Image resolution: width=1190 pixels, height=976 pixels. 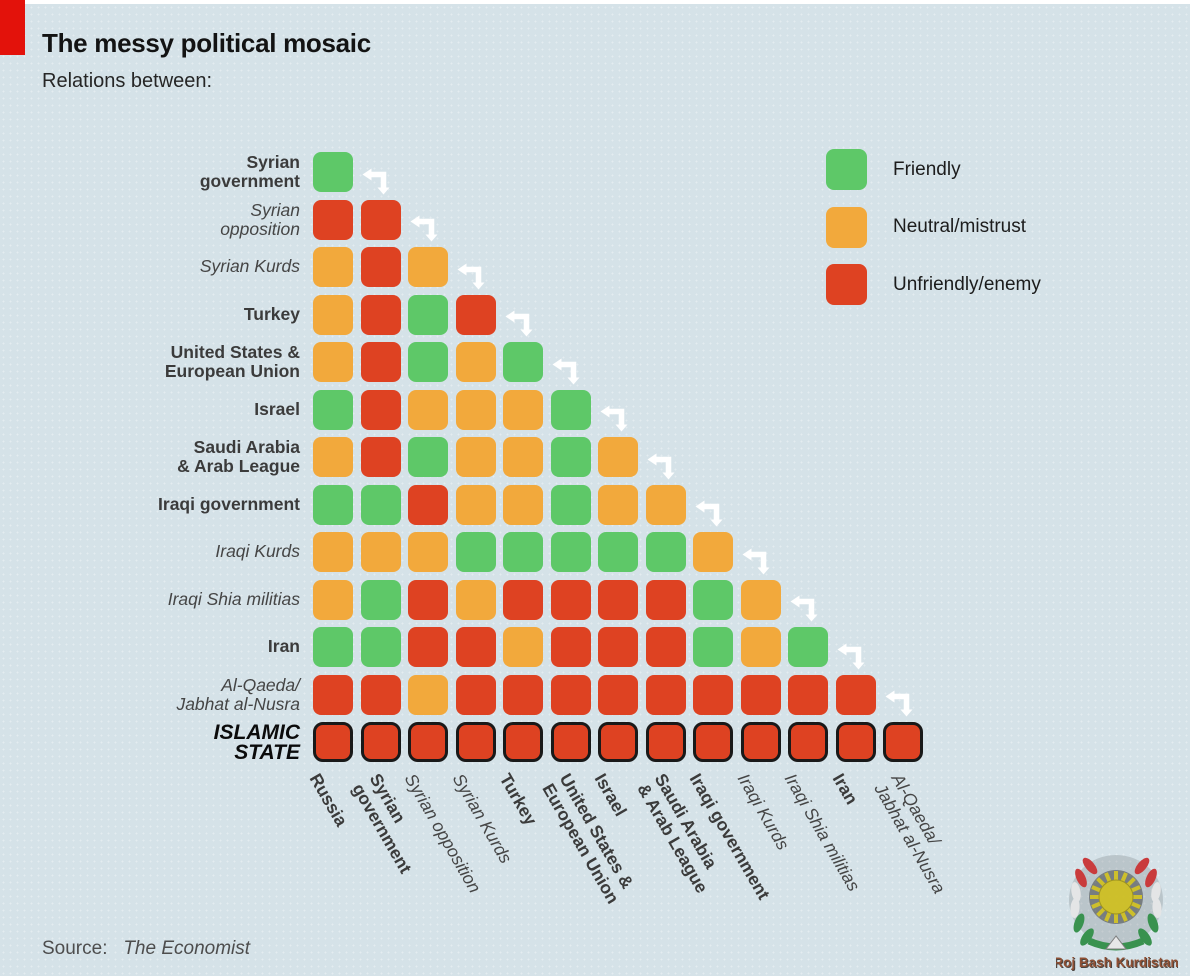 I want to click on page-subtitle: Relations between:, so click(x=127, y=81).